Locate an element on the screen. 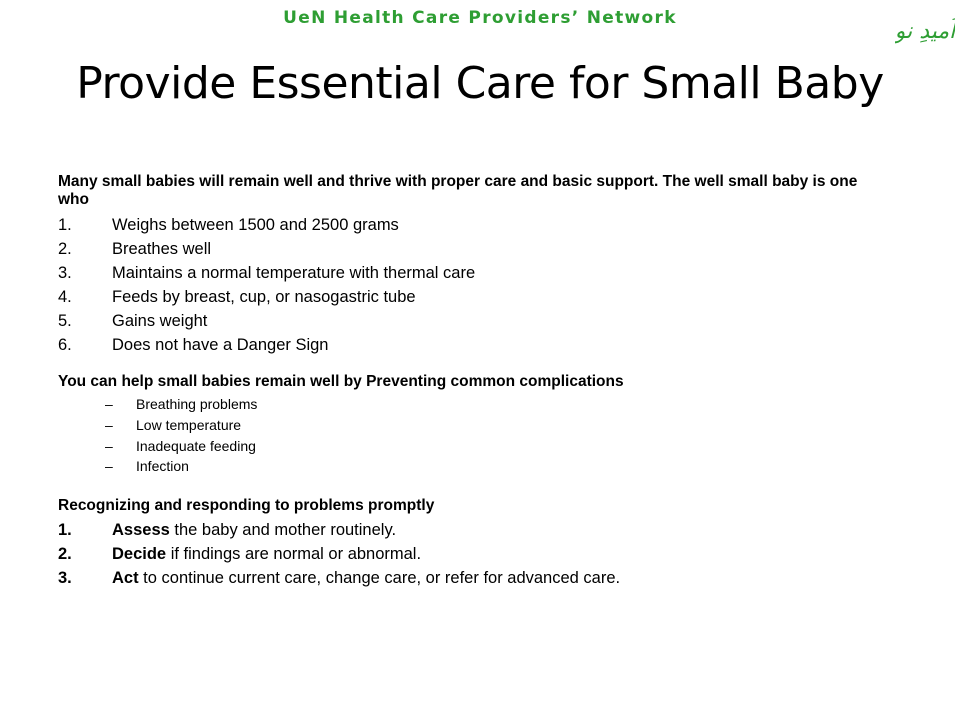 The image size is (960, 720). item-text: Breathes well is located at coordinates (162, 249).